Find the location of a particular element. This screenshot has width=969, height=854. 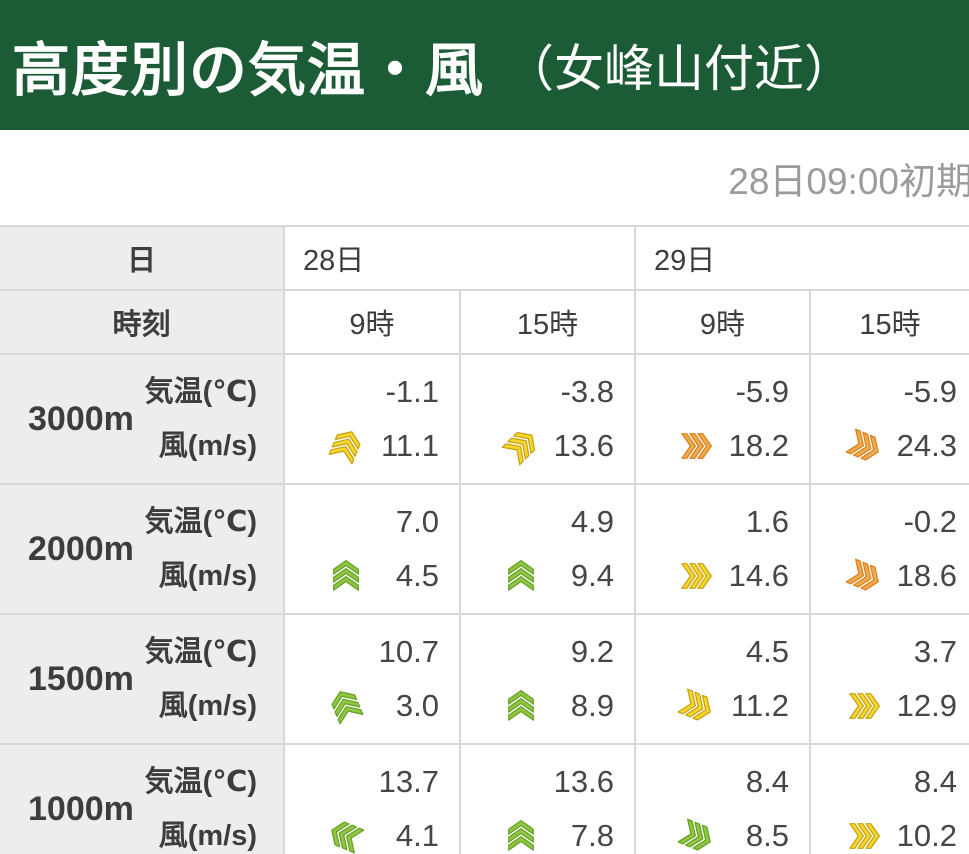

wind-value: 12.9 is located at coordinates (884, 706).